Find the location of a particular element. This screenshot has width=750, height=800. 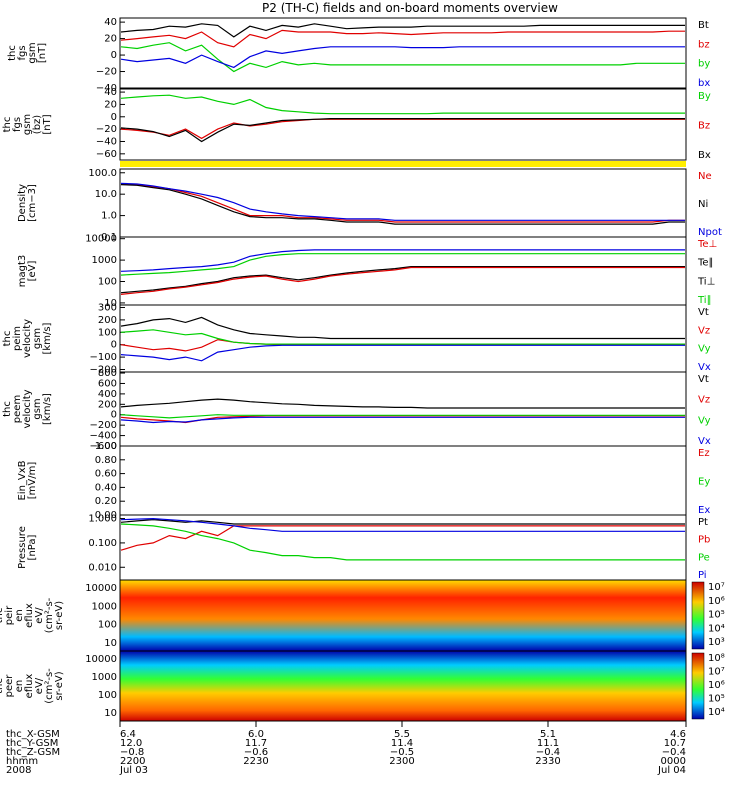

y-tick-label: 800 is located at coordinates (107, 373).